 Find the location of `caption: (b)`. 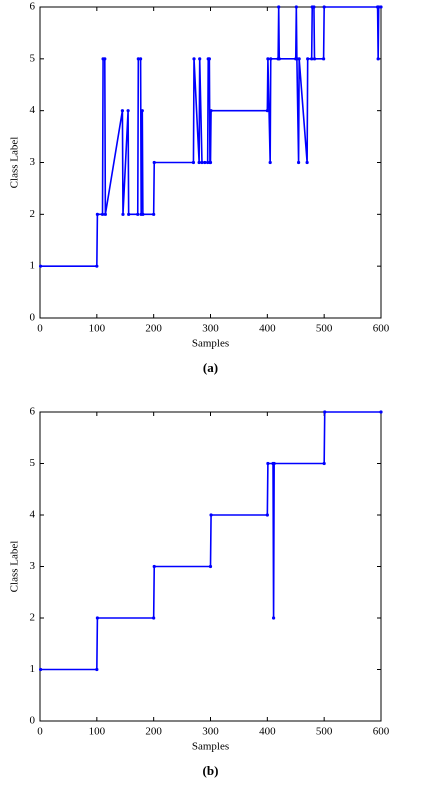

caption: (b) is located at coordinates (211, 770).